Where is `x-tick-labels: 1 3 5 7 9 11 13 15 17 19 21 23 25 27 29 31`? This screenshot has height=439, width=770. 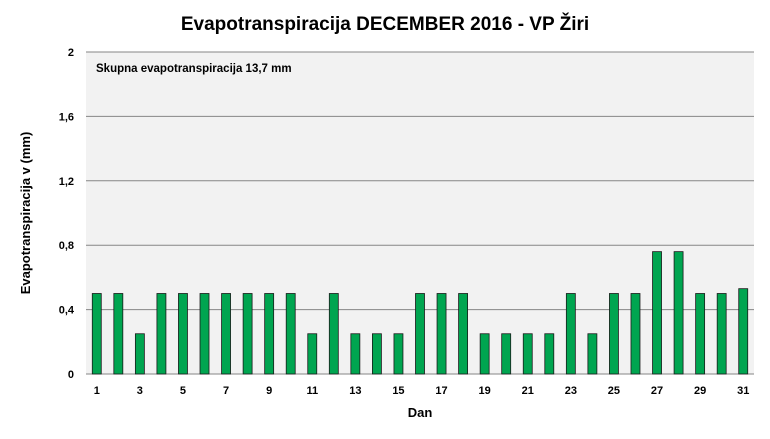 x-tick-labels: 1 3 5 7 9 11 13 15 17 19 21 23 25 27 29 31 is located at coordinates (422, 391).